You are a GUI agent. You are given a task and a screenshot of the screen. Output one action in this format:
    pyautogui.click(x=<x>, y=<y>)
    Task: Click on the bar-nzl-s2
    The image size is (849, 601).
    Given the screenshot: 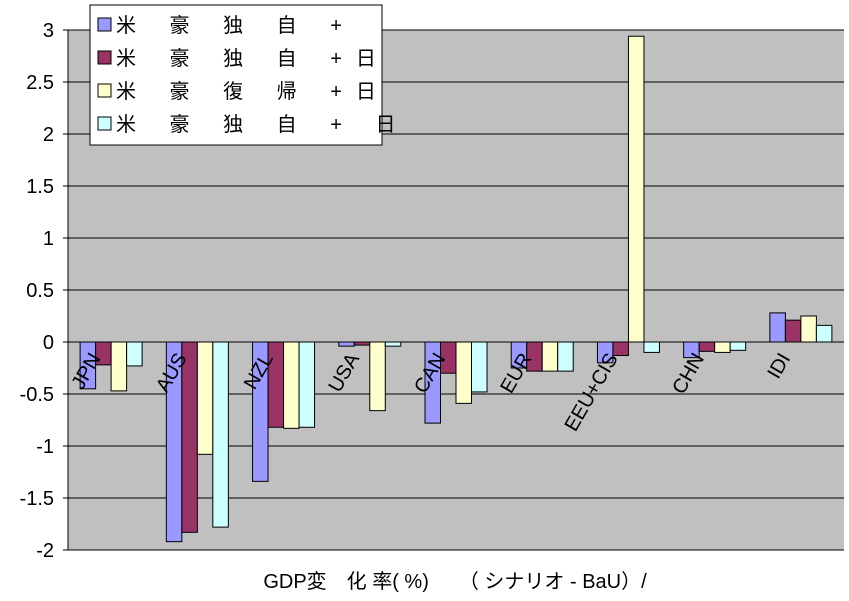 What is the action you would take?
    pyautogui.click(x=276, y=384)
    